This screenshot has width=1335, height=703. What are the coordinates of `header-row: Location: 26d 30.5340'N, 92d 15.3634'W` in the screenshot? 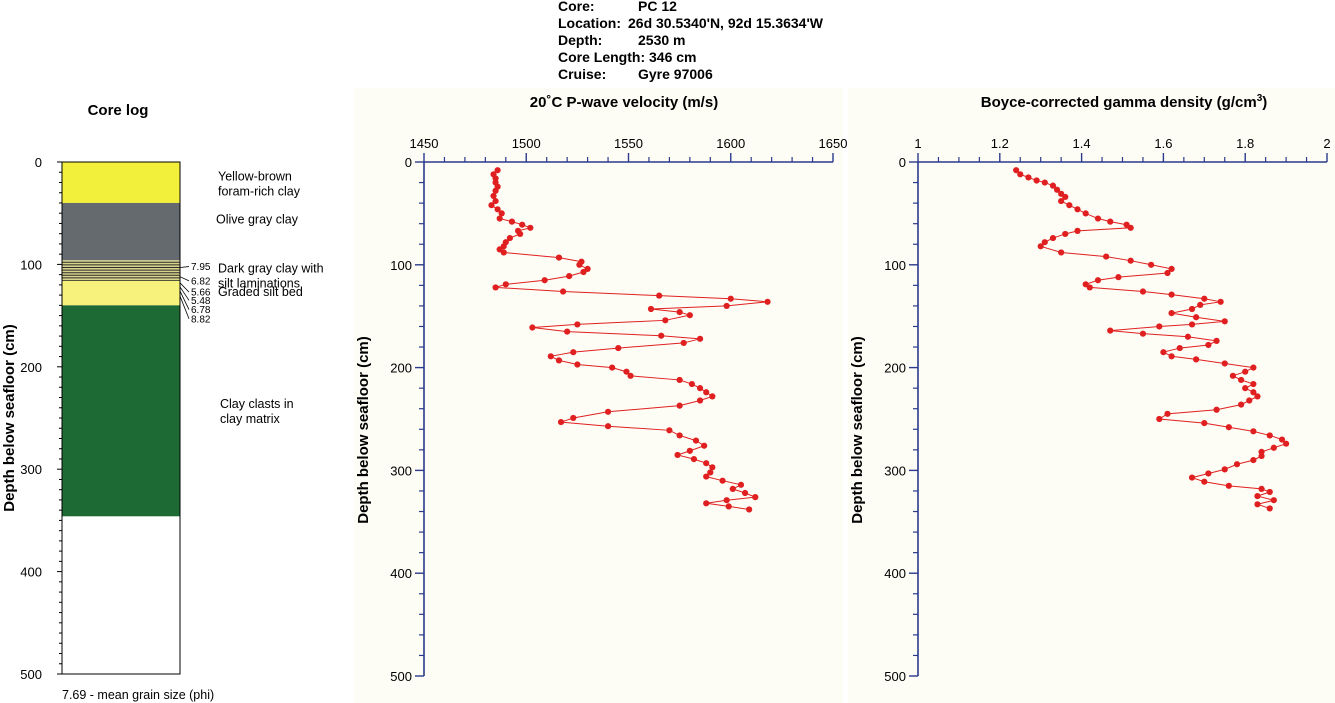 It's located at (690, 23).